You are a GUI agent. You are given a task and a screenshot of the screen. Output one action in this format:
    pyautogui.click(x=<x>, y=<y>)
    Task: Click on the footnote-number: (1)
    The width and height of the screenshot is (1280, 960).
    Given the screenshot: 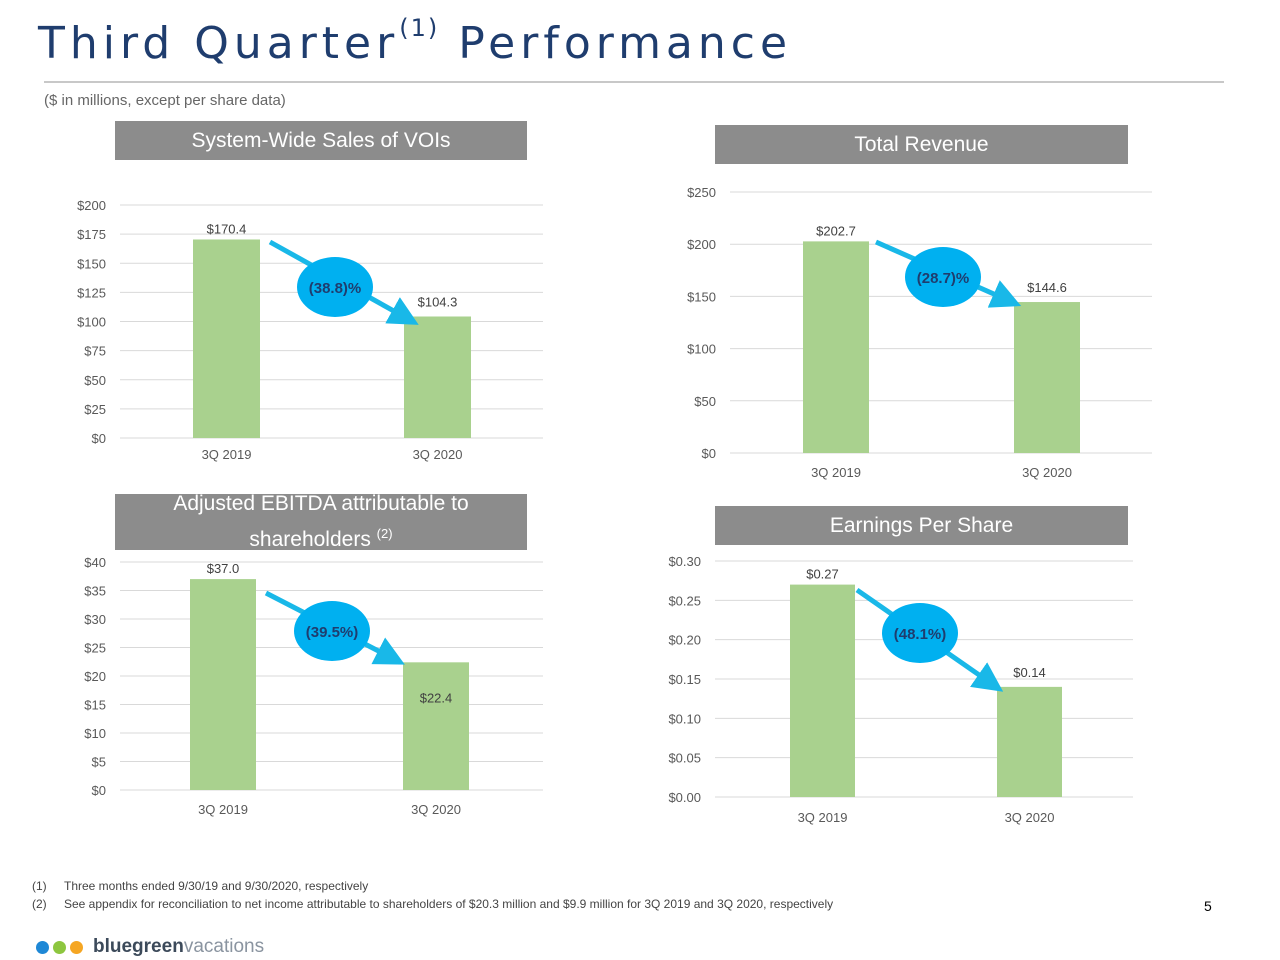 What is the action you would take?
    pyautogui.click(x=39, y=886)
    